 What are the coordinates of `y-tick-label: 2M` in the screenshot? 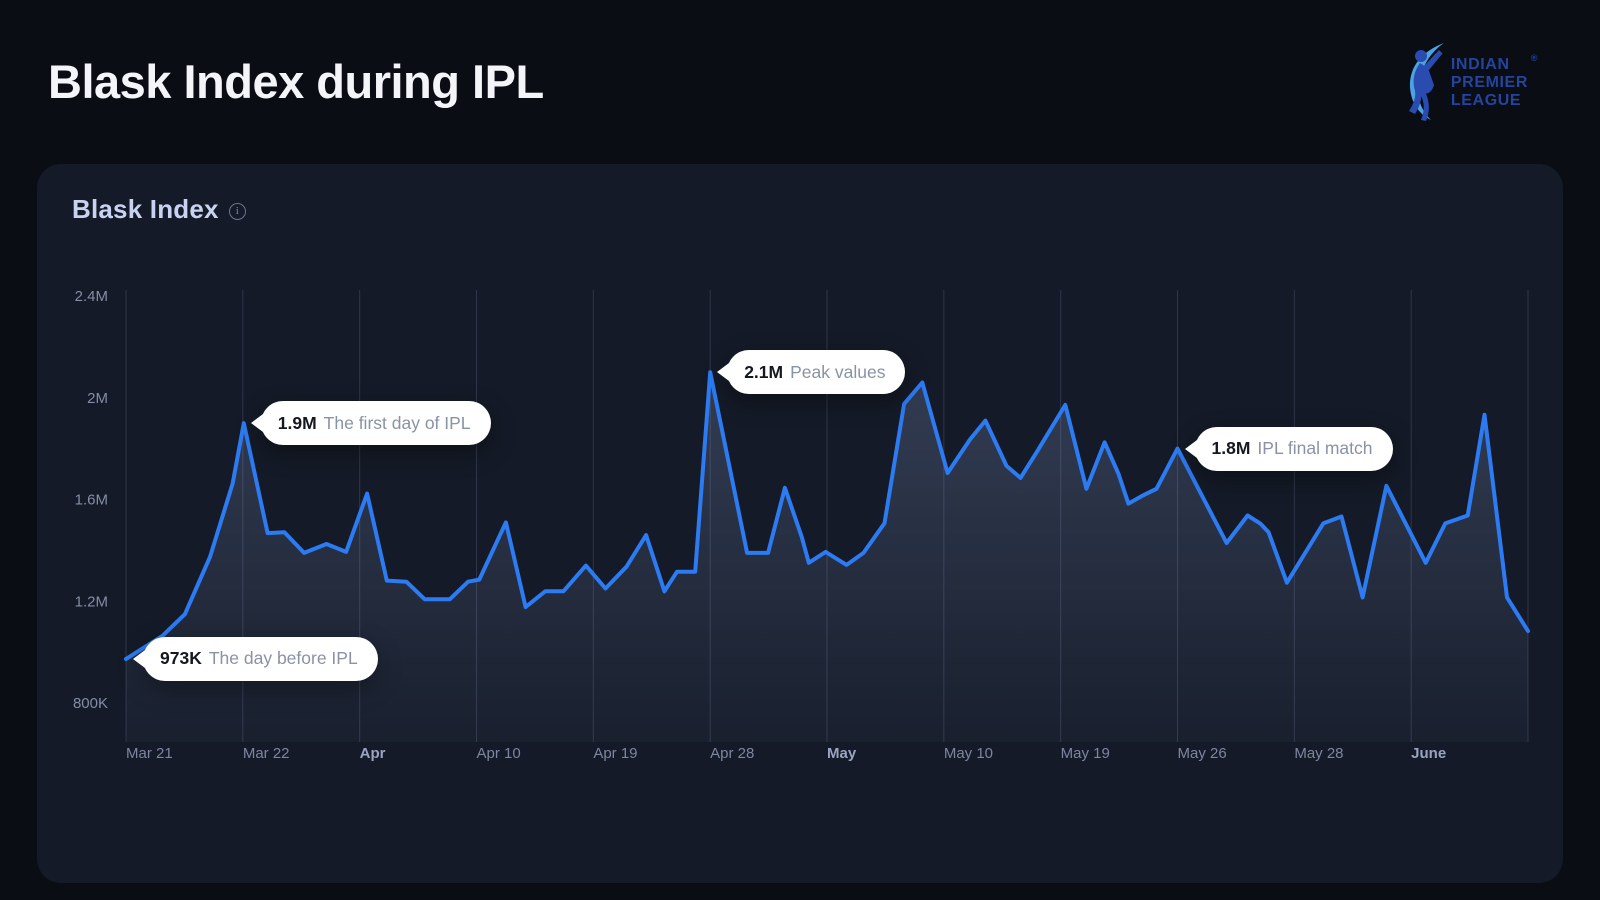 It's located at (97, 398).